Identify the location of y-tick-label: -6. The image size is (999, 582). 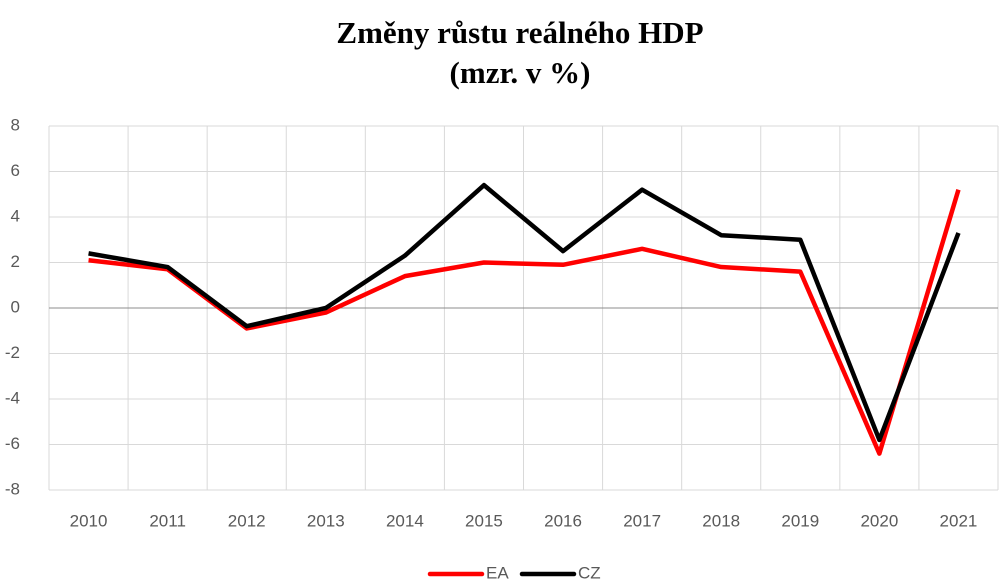
(12, 443).